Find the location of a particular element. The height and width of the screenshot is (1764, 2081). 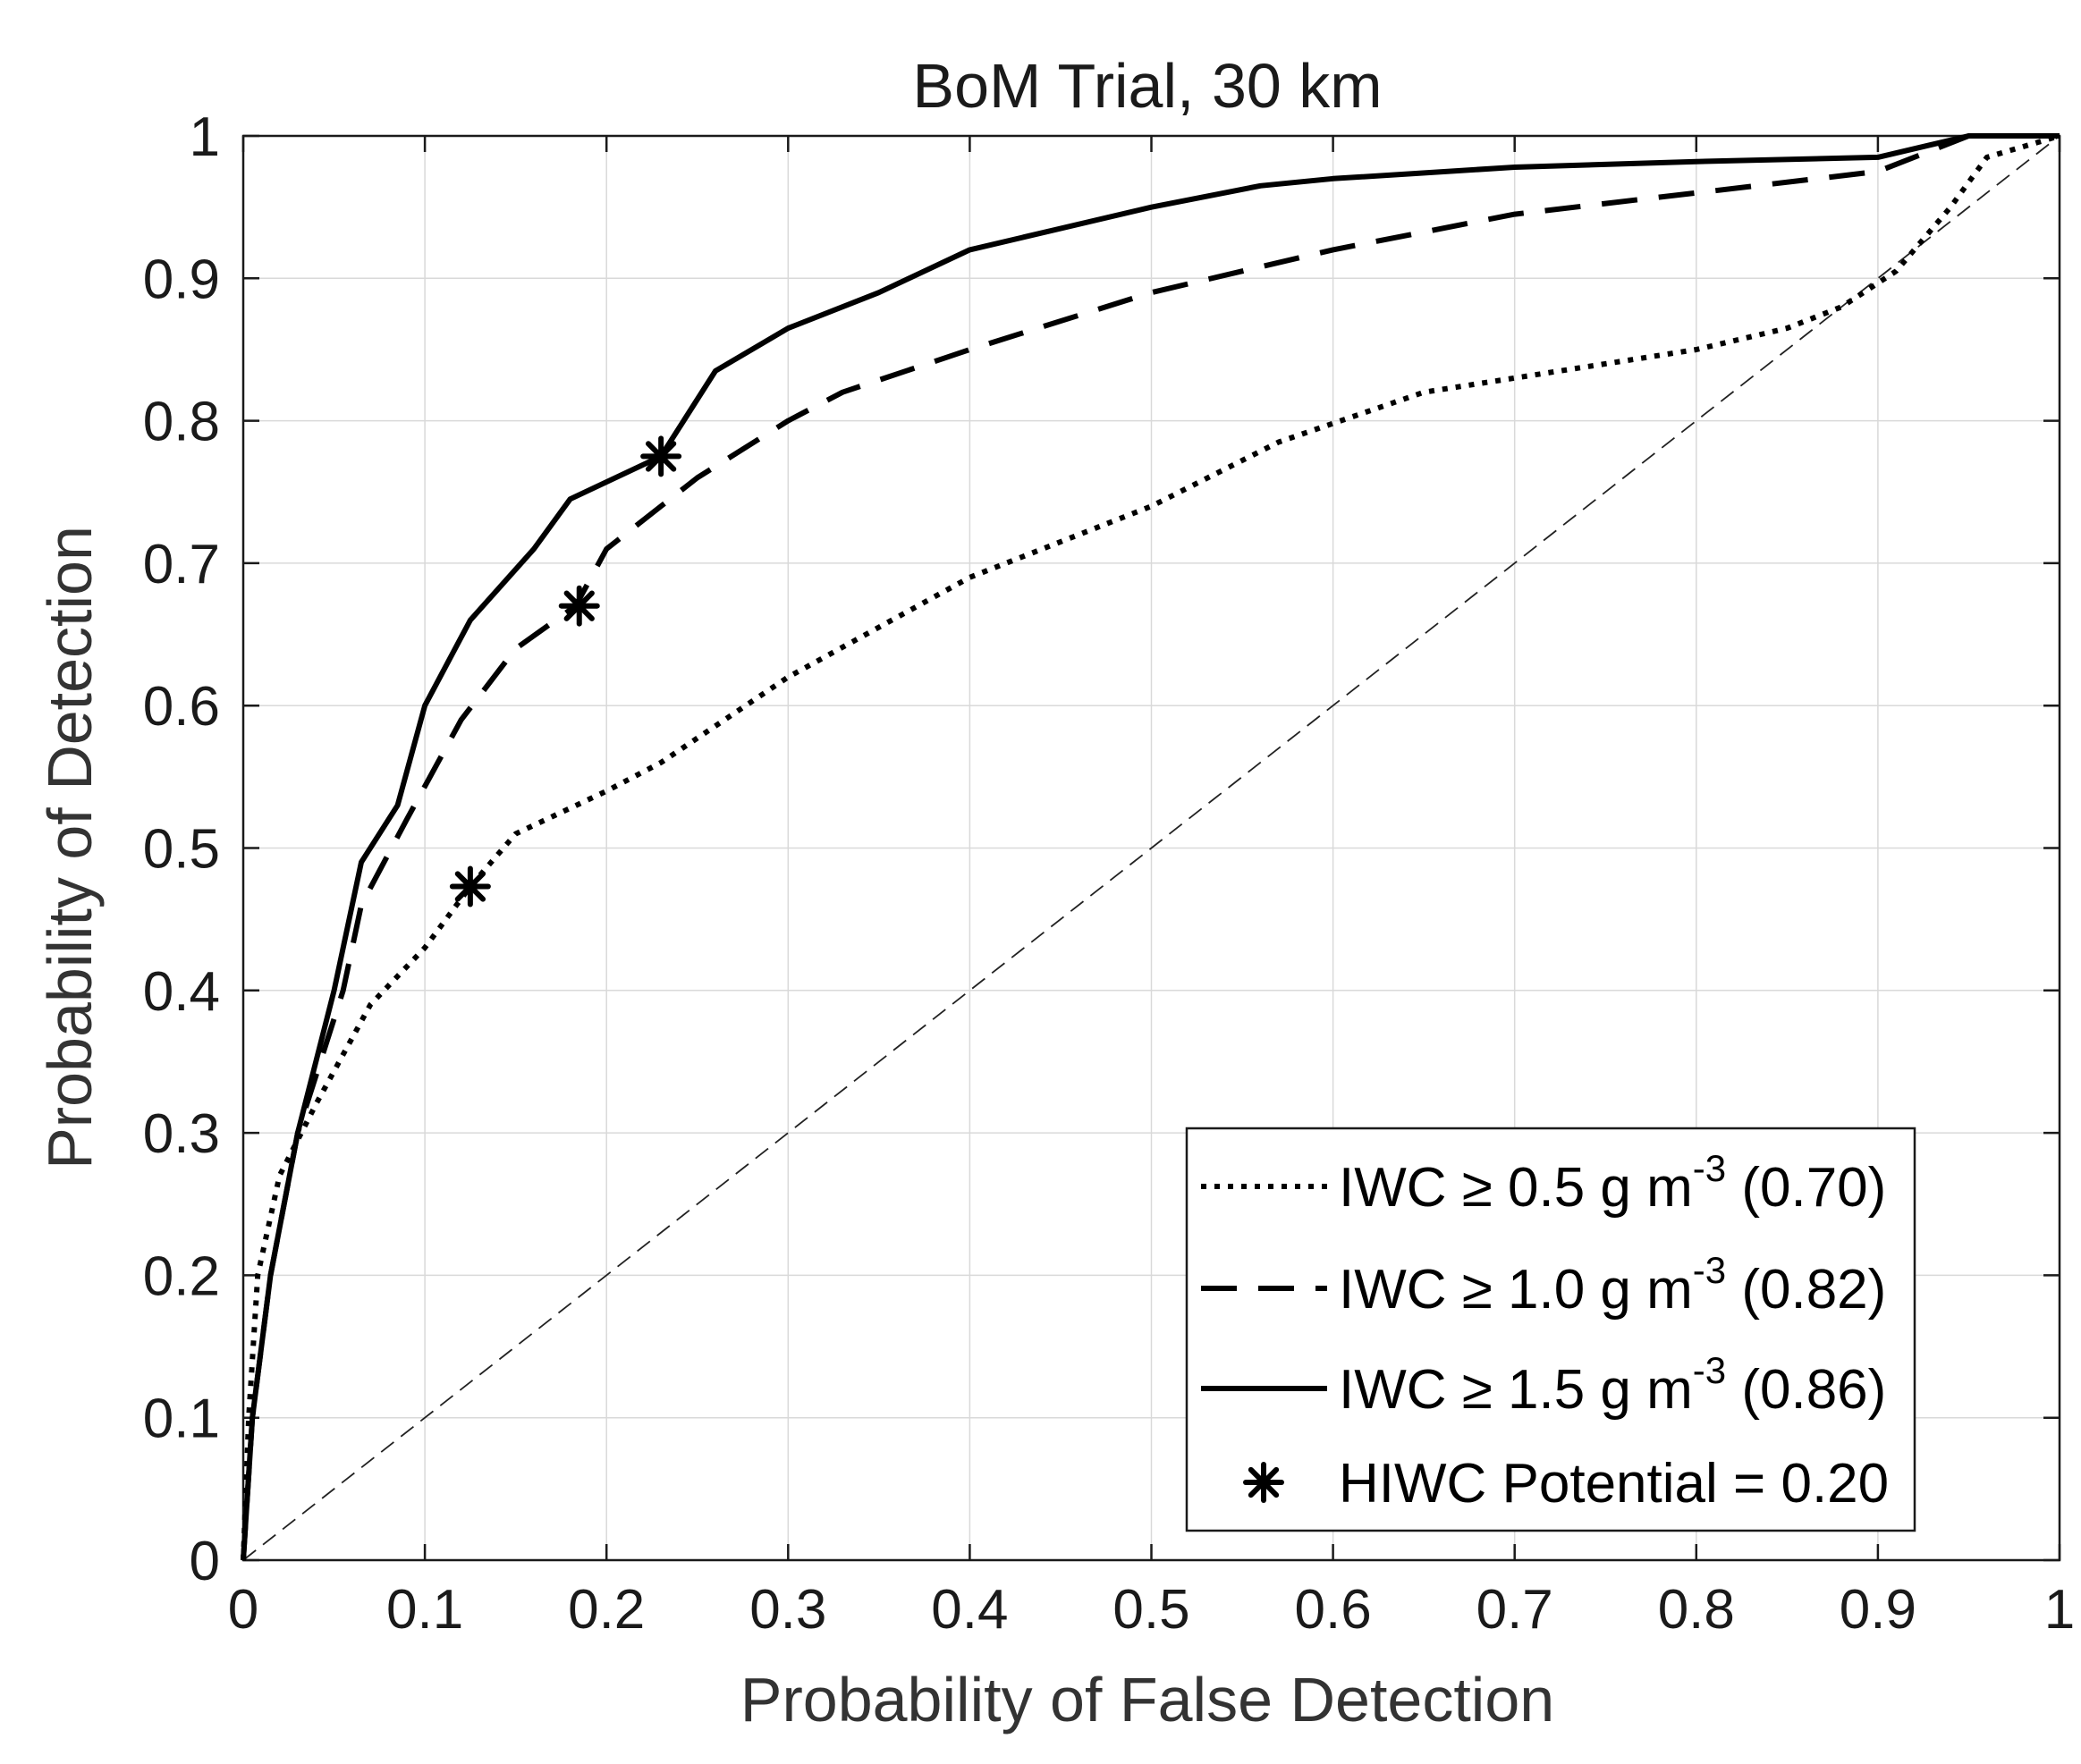

x-tick-label: 0.8 is located at coordinates (1696, 1610).